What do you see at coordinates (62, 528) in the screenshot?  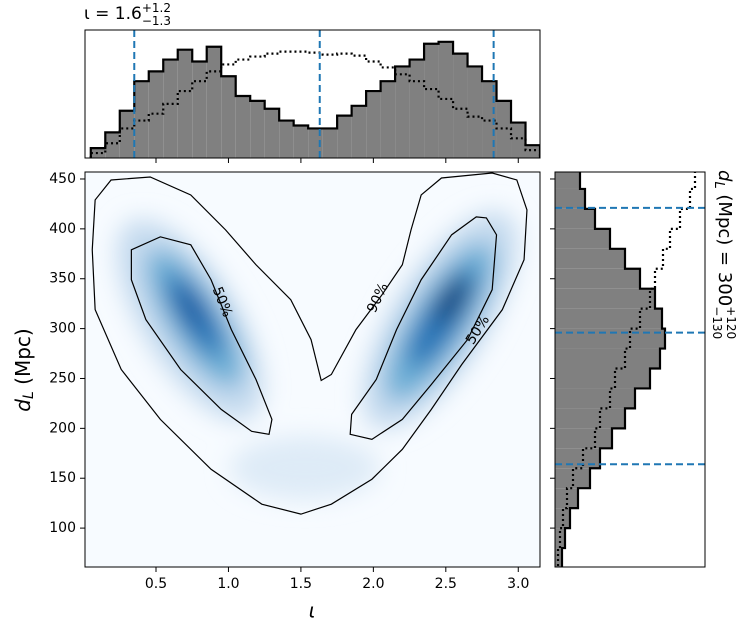 I see `y-tick-label: 100` at bounding box center [62, 528].